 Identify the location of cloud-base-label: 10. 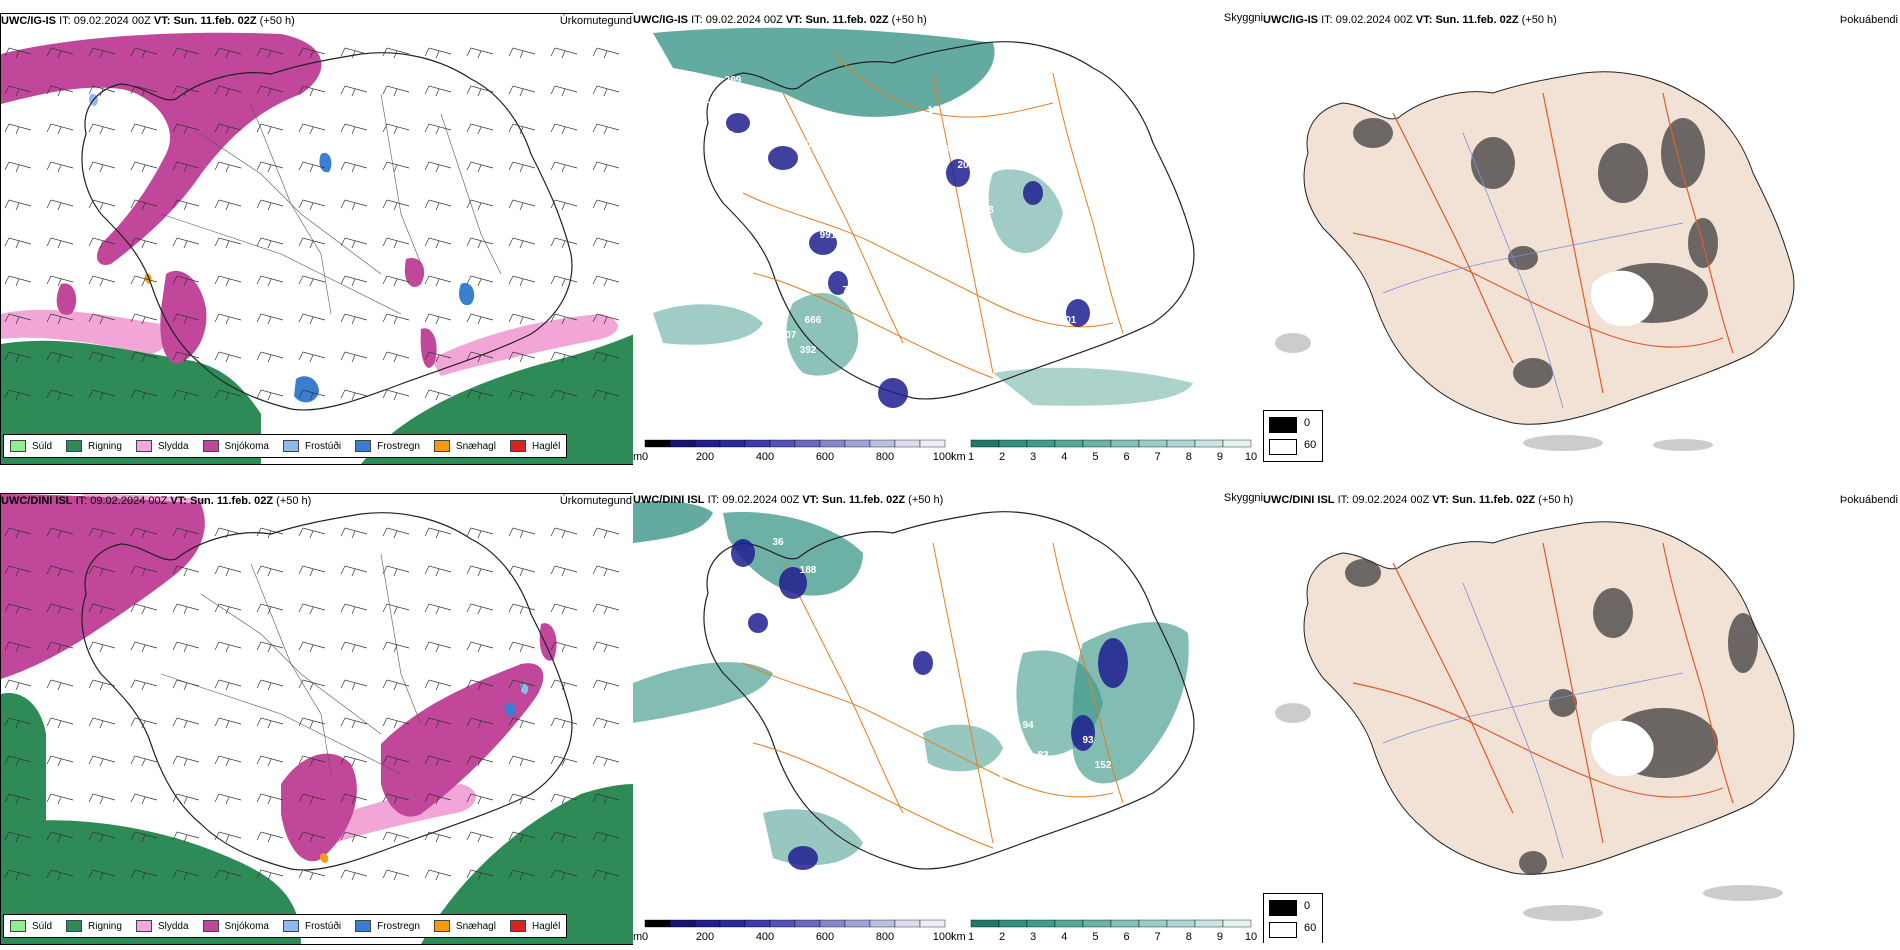
(998, 730).